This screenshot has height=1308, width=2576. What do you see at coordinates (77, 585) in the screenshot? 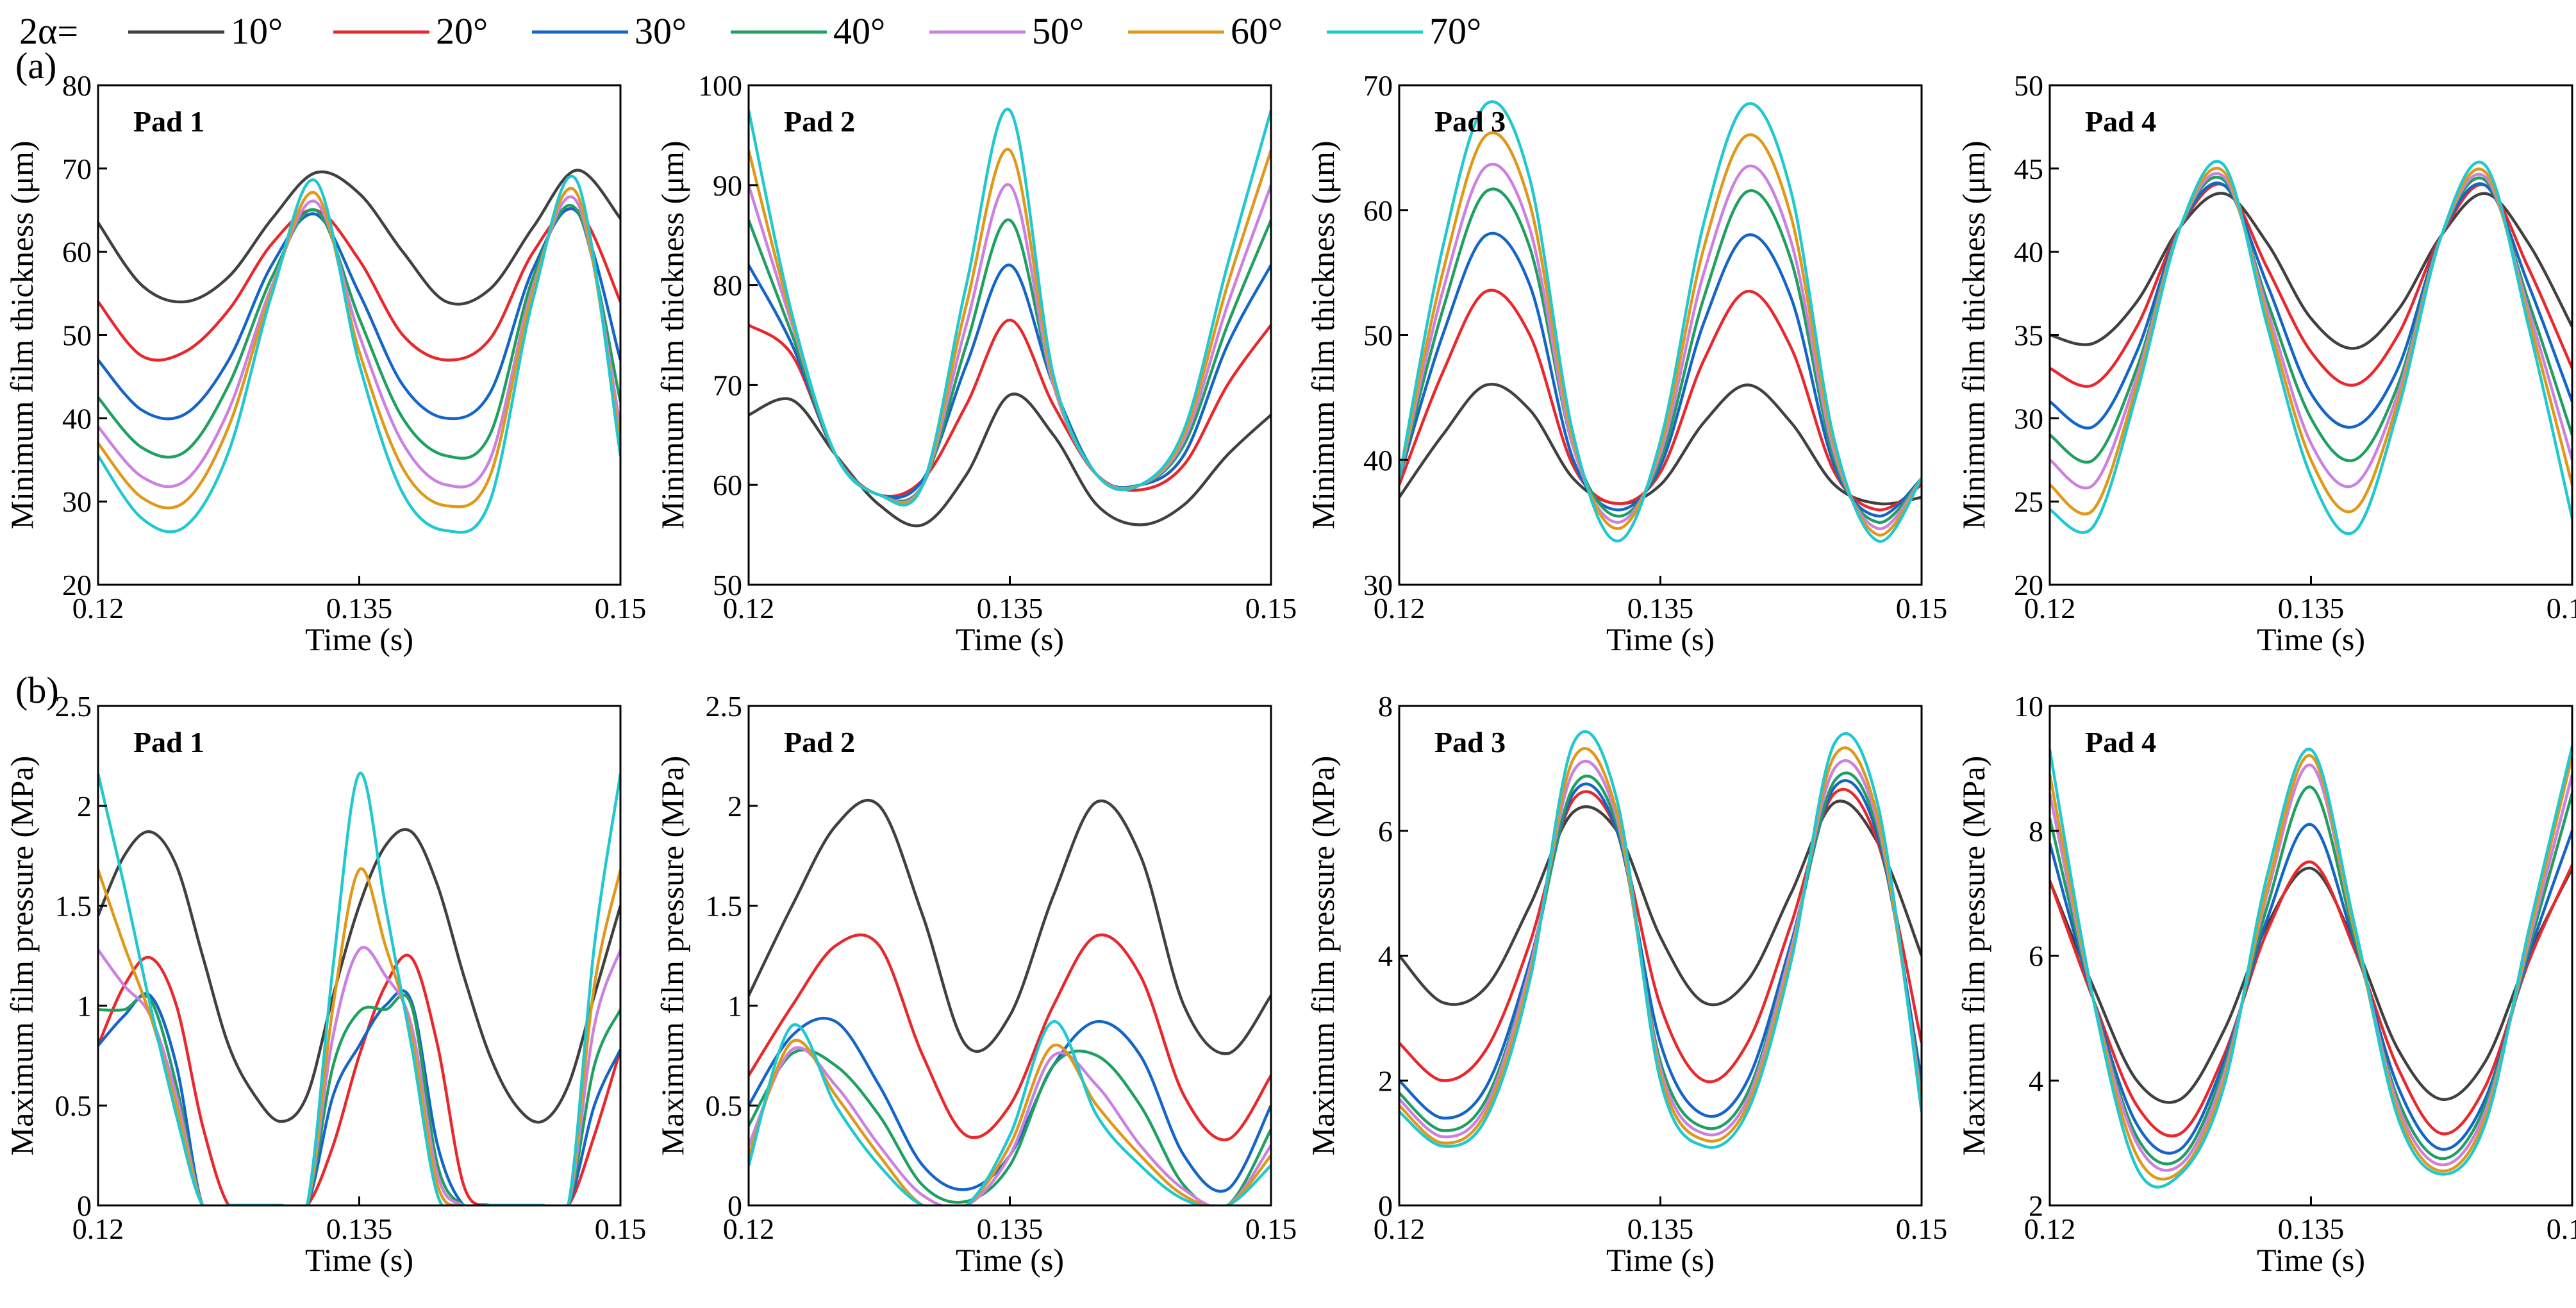
I see `y-tick-label: 20` at bounding box center [77, 585].